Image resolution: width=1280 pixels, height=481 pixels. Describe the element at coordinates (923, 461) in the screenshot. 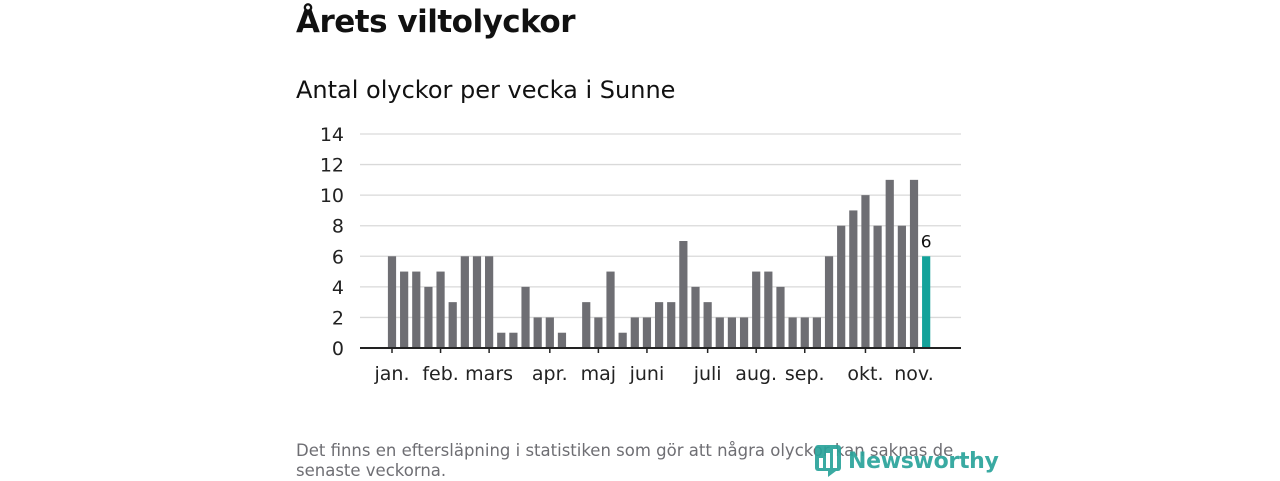

I see `logo-text: Newsworthy` at that location.